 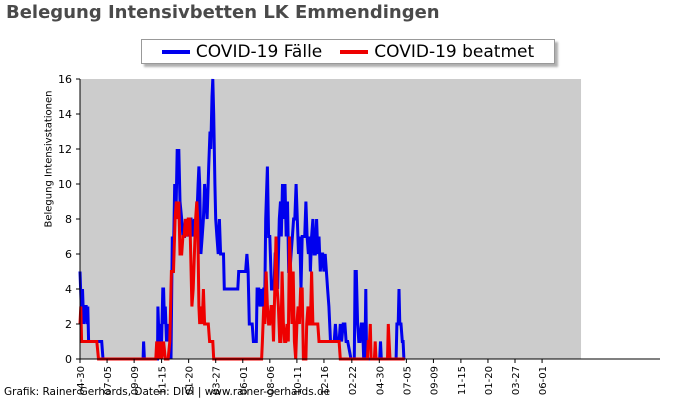 What do you see at coordinates (68, 359) in the screenshot?
I see `y-tick-label: 0` at bounding box center [68, 359].